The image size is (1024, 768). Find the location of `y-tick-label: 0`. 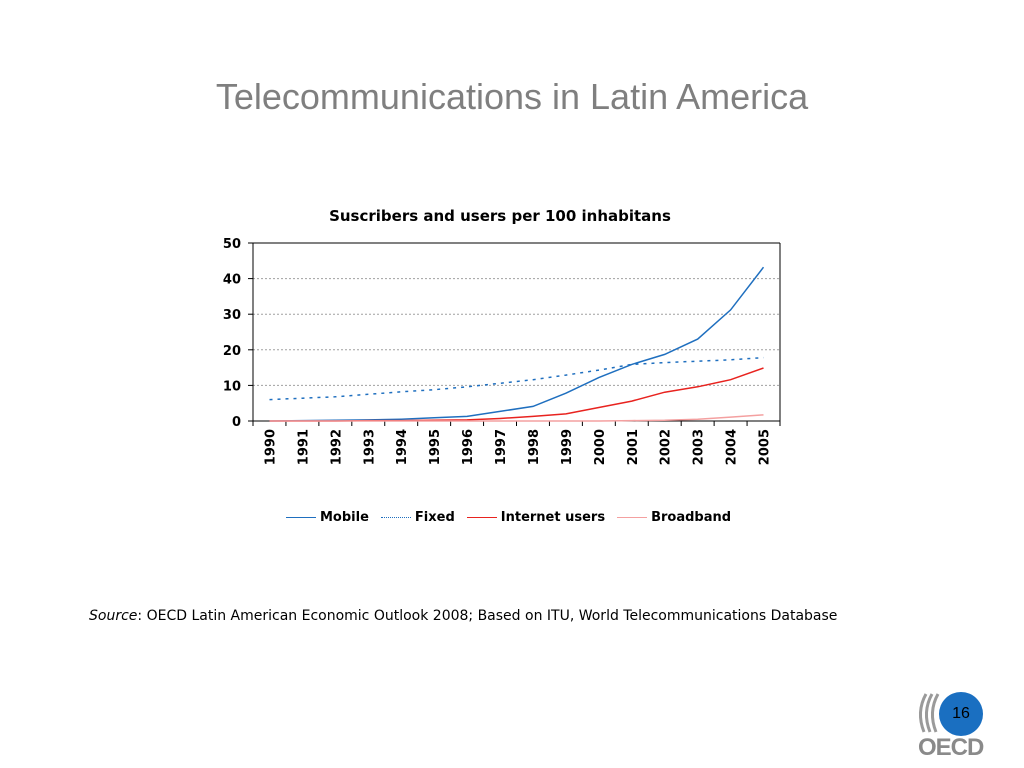

y-tick-label: 0 is located at coordinates (236, 422).